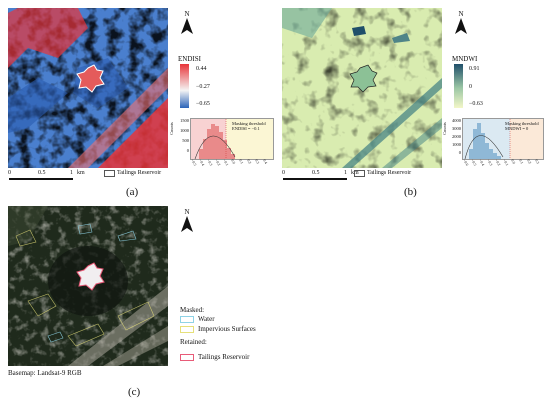 Image resolution: width=550 pixels, height=406 pixels. I want to click on basemap-caption: Basemap: Landsat-9 RGB, so click(45, 373).